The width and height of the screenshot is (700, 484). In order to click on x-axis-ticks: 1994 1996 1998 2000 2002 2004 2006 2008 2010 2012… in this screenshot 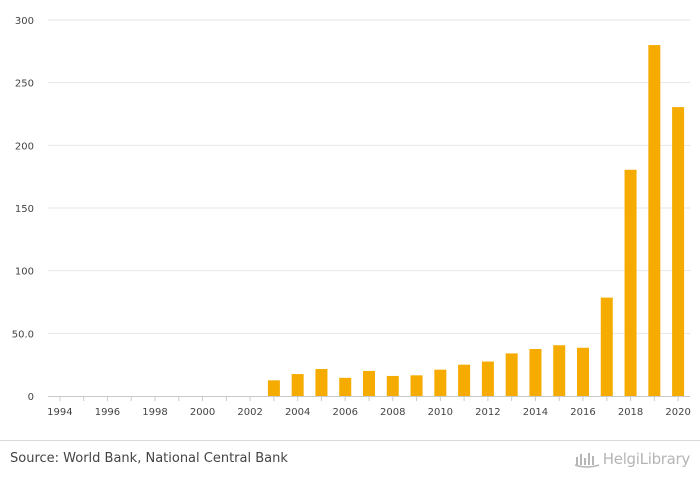, I will do `click(369, 407)`.